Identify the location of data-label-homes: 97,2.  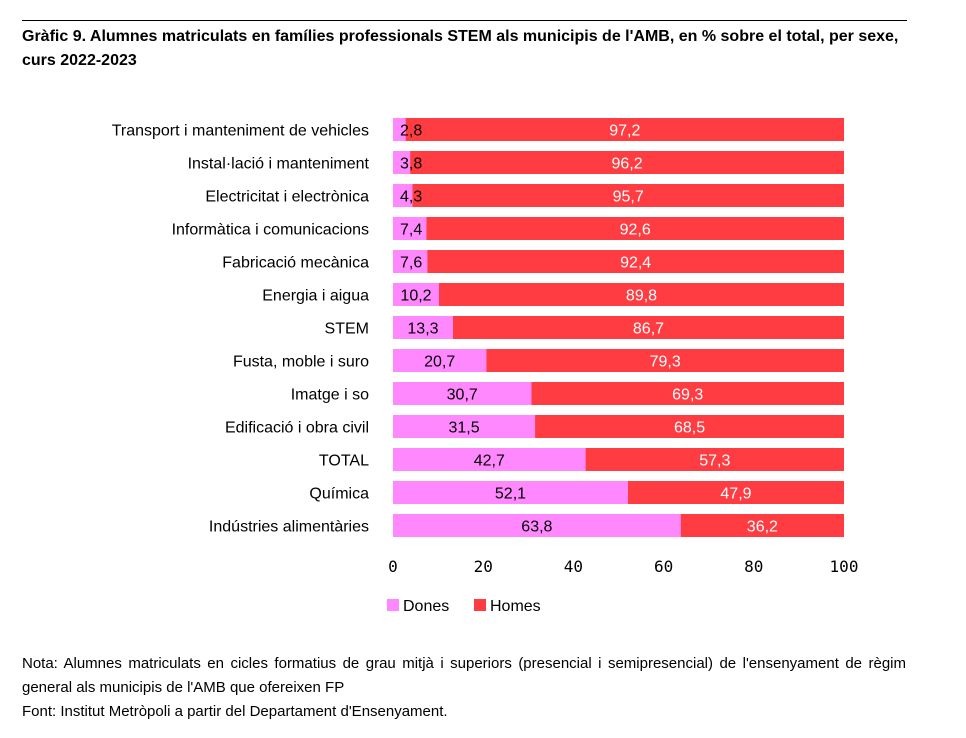
(624, 131).